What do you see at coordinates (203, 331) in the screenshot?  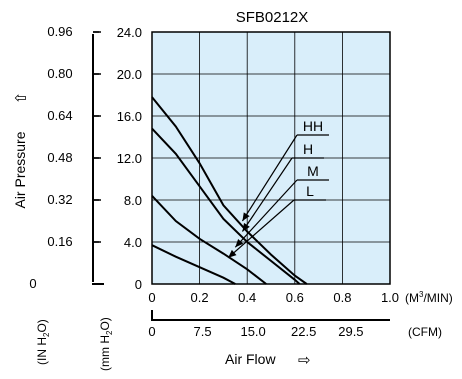 I see `x-cfm-tick-label: 7.5` at bounding box center [203, 331].